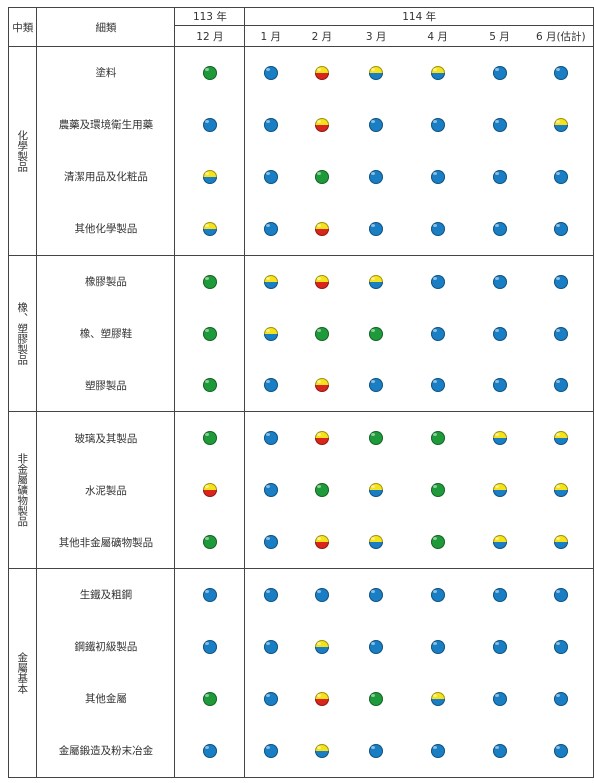 This screenshot has height=783, width=594. I want to click on table-row: 其他金屬, so click(301, 698).